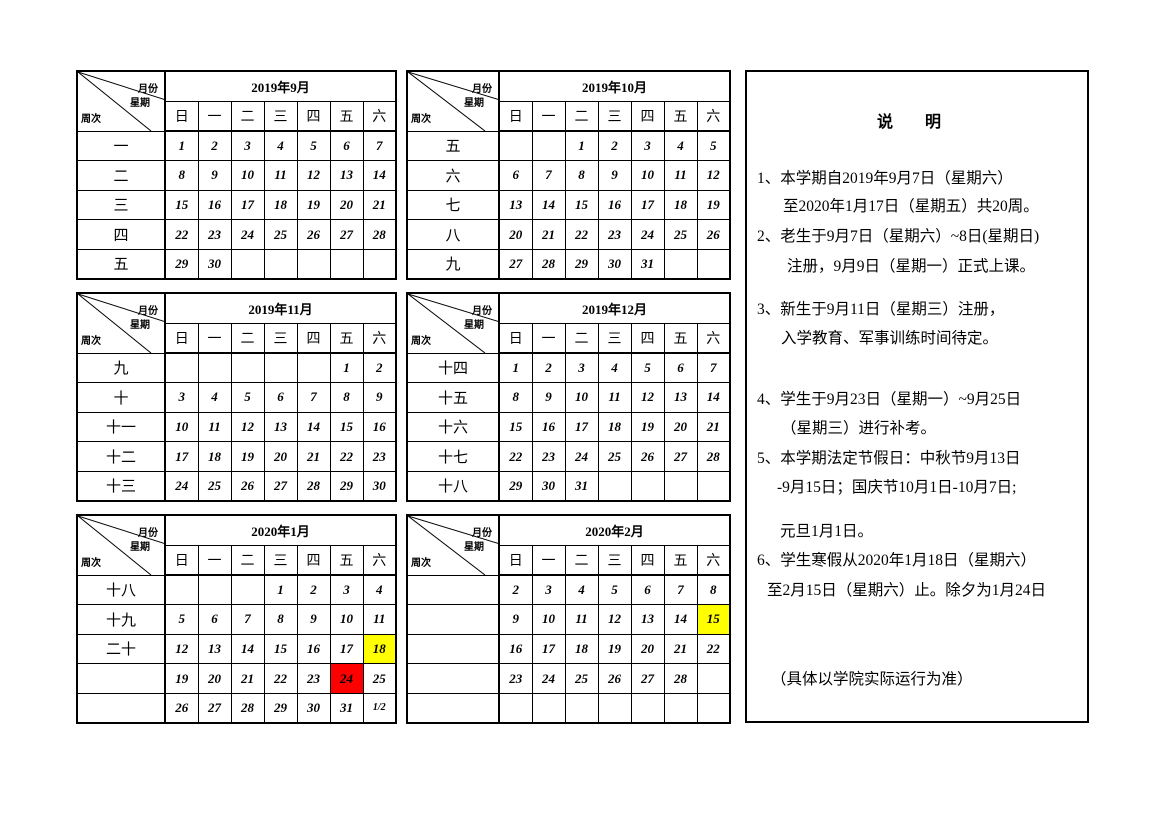 The height and width of the screenshot is (827, 1169). What do you see at coordinates (421, 119) in the screenshot?
I see `corner-week-label: 周次` at bounding box center [421, 119].